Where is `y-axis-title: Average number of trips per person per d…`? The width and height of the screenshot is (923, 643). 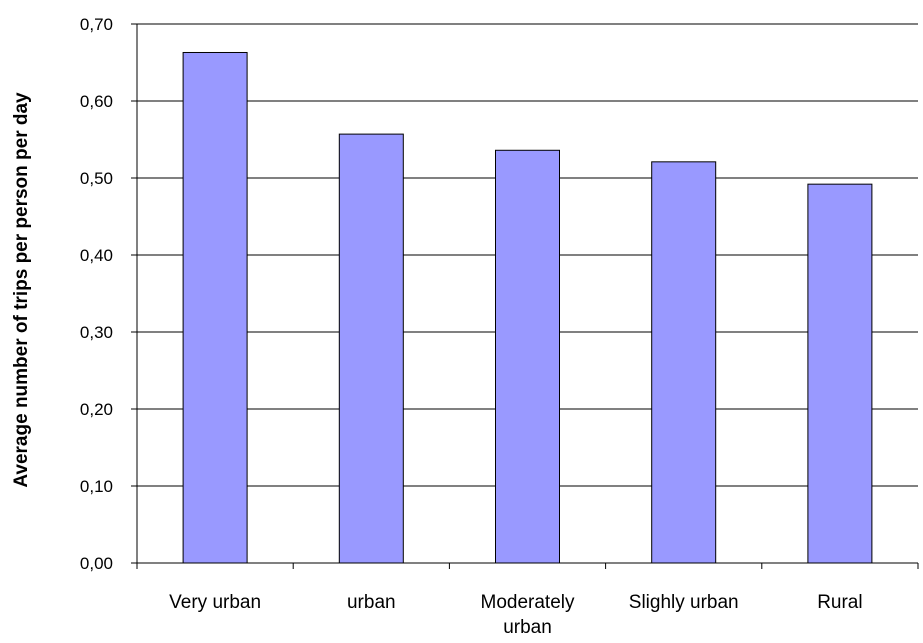
y-axis-title: Average number of trips per person per d… is located at coordinates (21, 290).